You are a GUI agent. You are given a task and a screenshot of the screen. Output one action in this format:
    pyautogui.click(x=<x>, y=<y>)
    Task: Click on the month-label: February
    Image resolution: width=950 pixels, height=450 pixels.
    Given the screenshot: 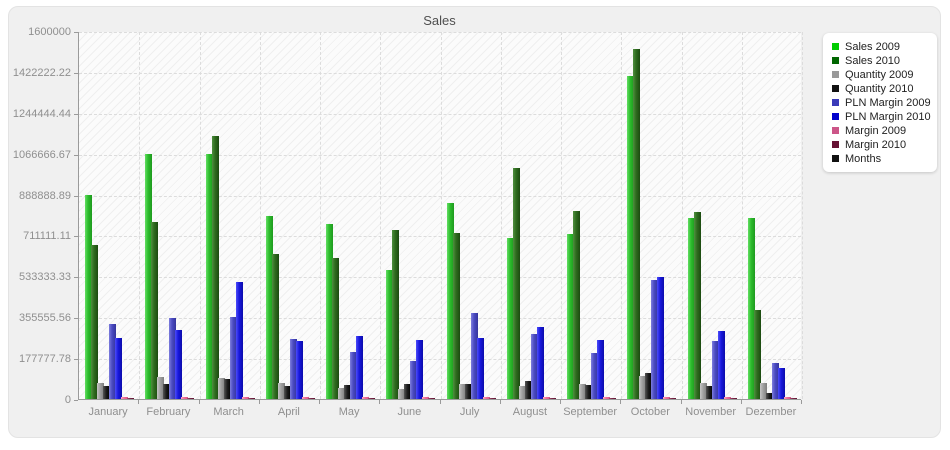 What is the action you would take?
    pyautogui.click(x=168, y=412)
    